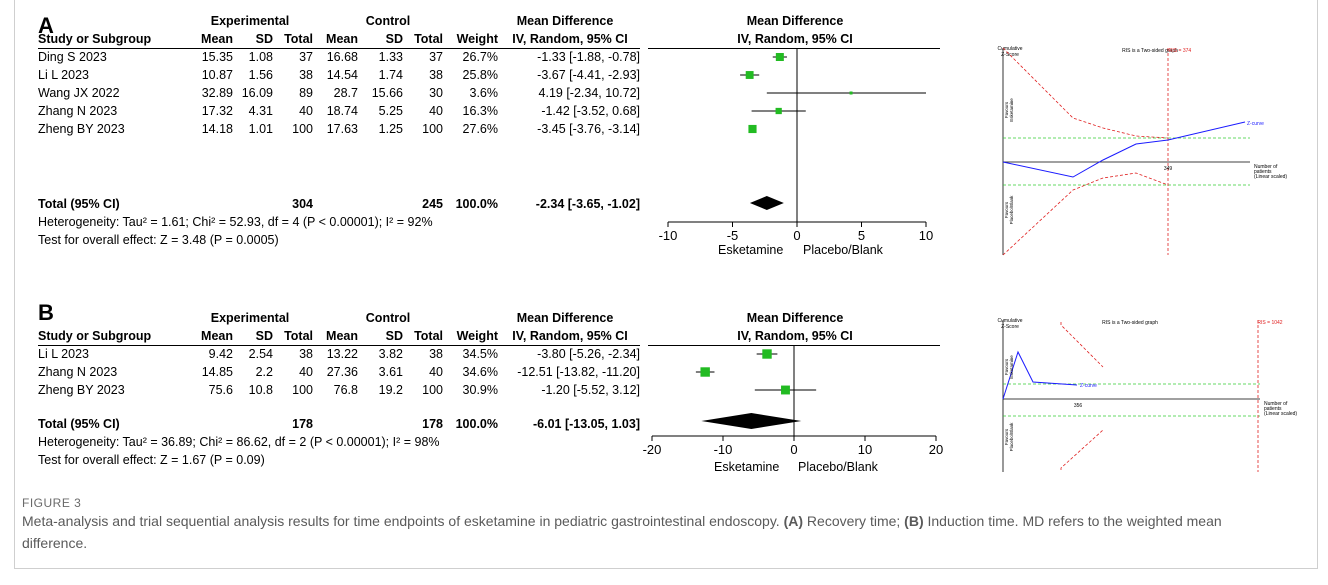 This screenshot has height=585, width=1328. What do you see at coordinates (1078, 406) in the screenshot?
I see `tsa-x-mark: 356` at bounding box center [1078, 406].